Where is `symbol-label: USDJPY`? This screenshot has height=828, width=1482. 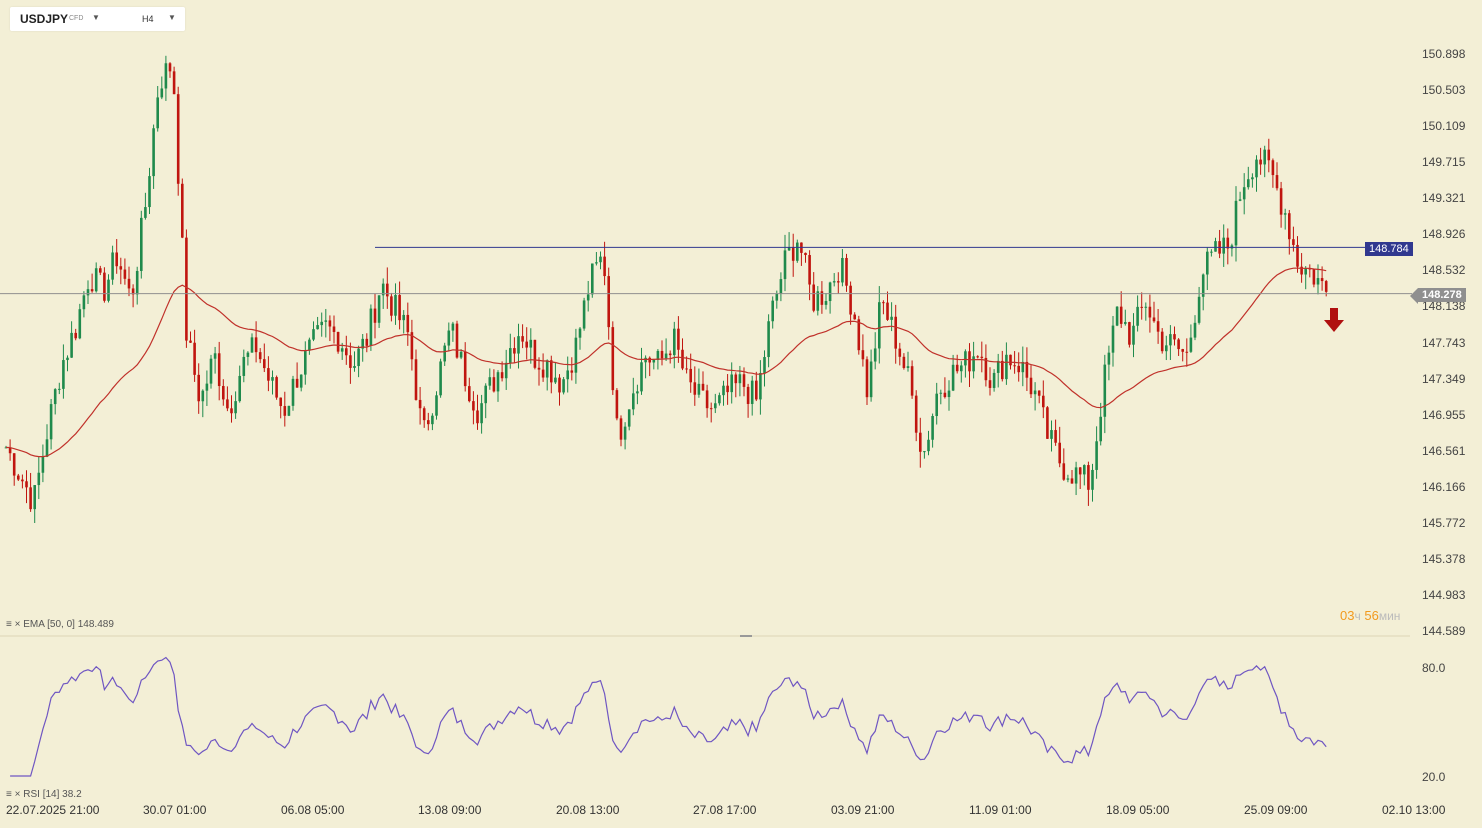 symbol-label: USDJPY is located at coordinates (44, 19).